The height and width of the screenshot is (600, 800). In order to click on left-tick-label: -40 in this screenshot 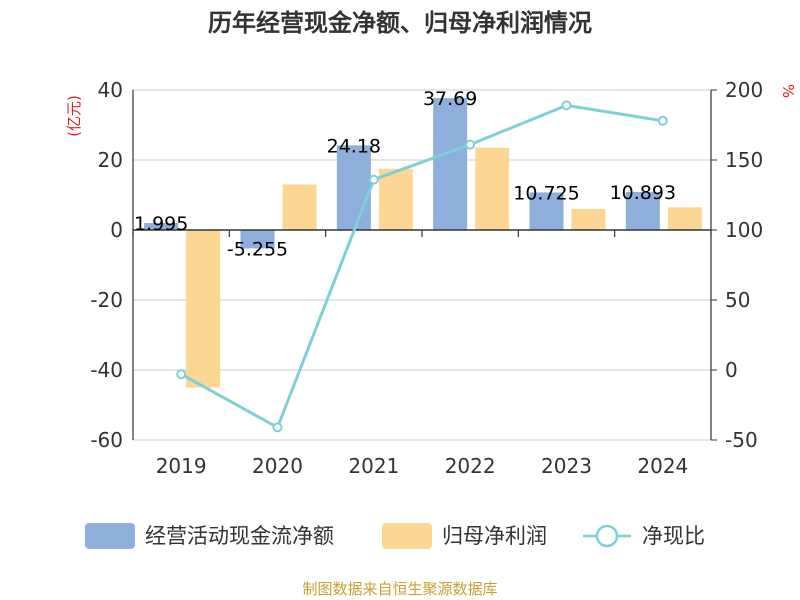, I will do `click(106, 370)`.